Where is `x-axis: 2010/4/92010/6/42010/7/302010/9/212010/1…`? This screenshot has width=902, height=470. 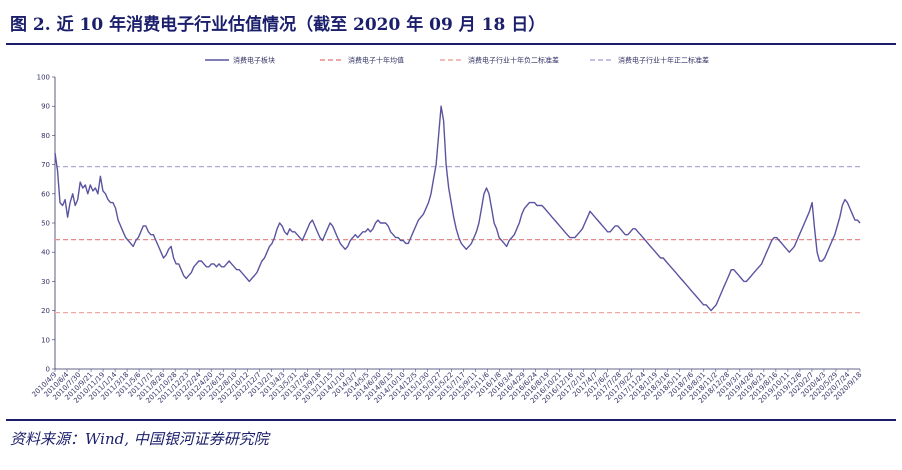
x-axis: 2010/4/92010/6/42010/7/302010/9/212010/1… is located at coordinates (447, 386).